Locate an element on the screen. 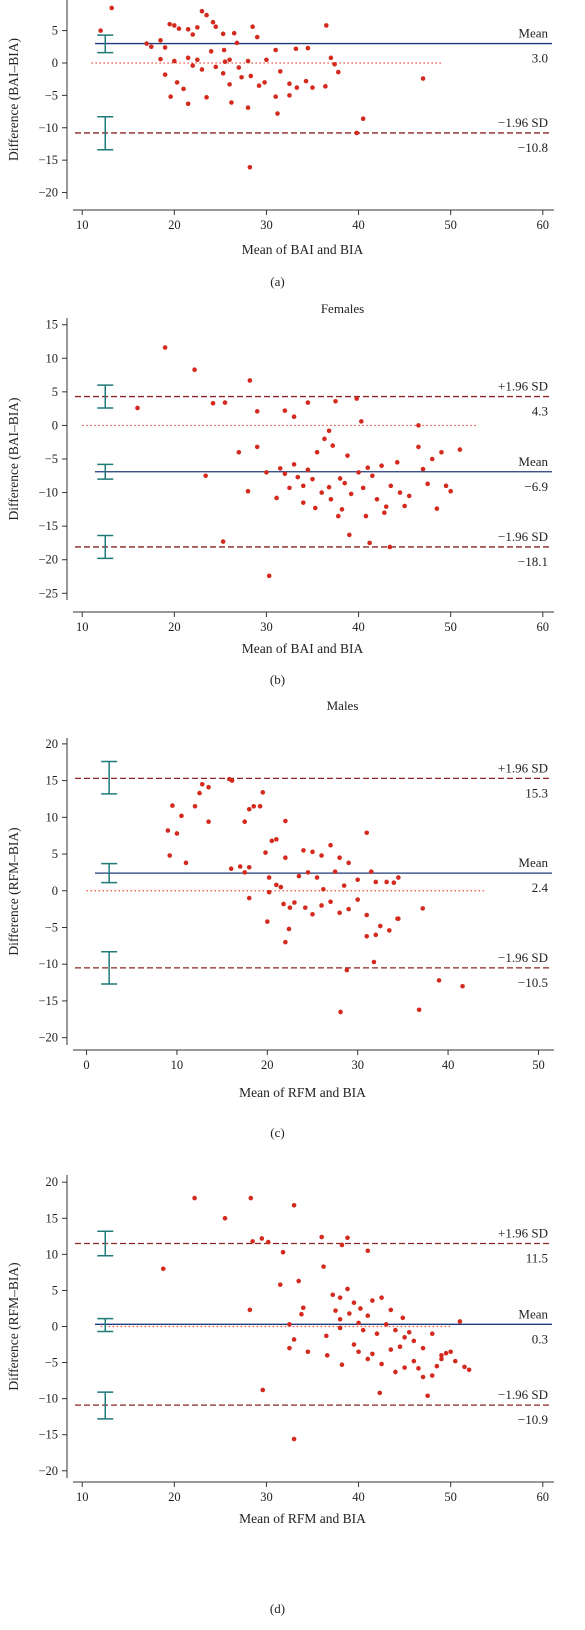  mean-line-value: 3.0 is located at coordinates (540, 58).